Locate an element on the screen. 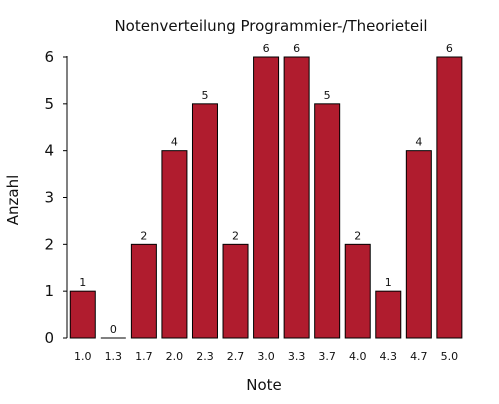 This screenshot has height=404, width=499. chart-title: Notenverteilung Programmier-/Theorieteil is located at coordinates (270, 26).